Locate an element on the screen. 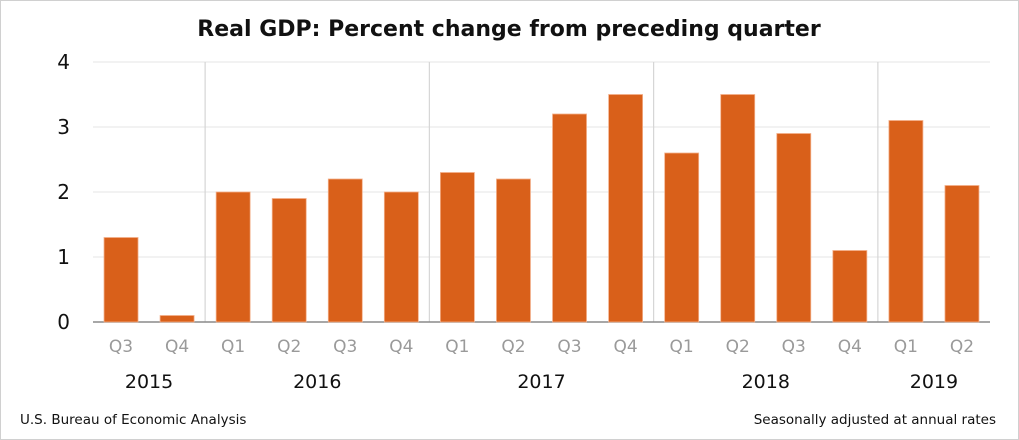  source-note: U.S. Bureau of Economic Analysis is located at coordinates (133, 420).